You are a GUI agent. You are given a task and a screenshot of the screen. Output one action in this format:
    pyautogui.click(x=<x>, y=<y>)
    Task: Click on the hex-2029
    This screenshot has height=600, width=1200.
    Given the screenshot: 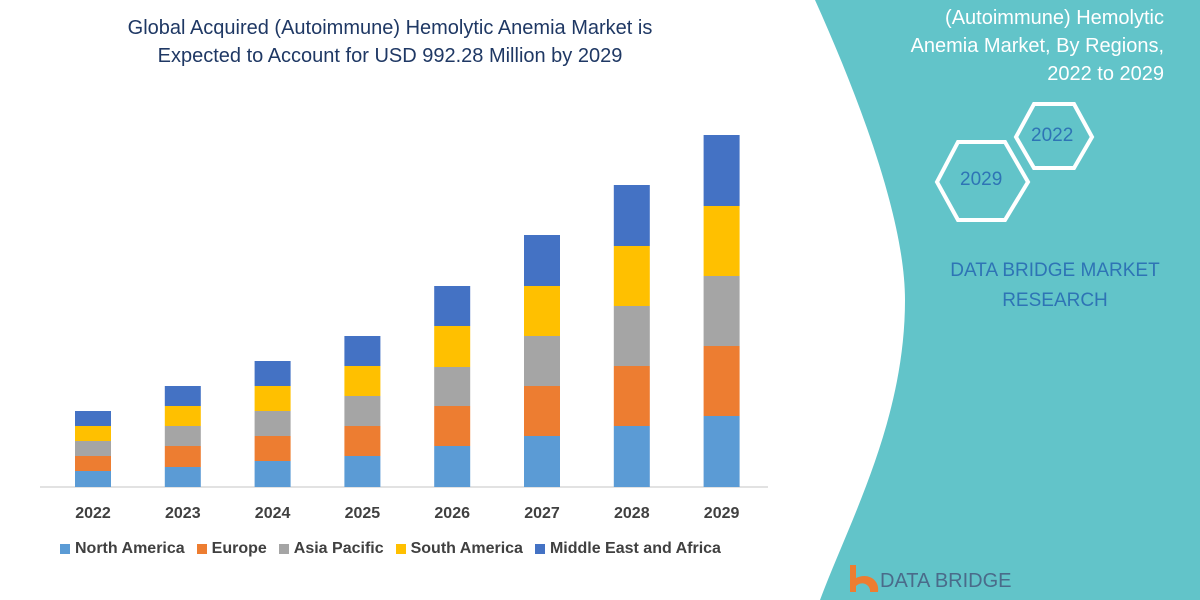 What is the action you would take?
    pyautogui.click(x=982, y=181)
    